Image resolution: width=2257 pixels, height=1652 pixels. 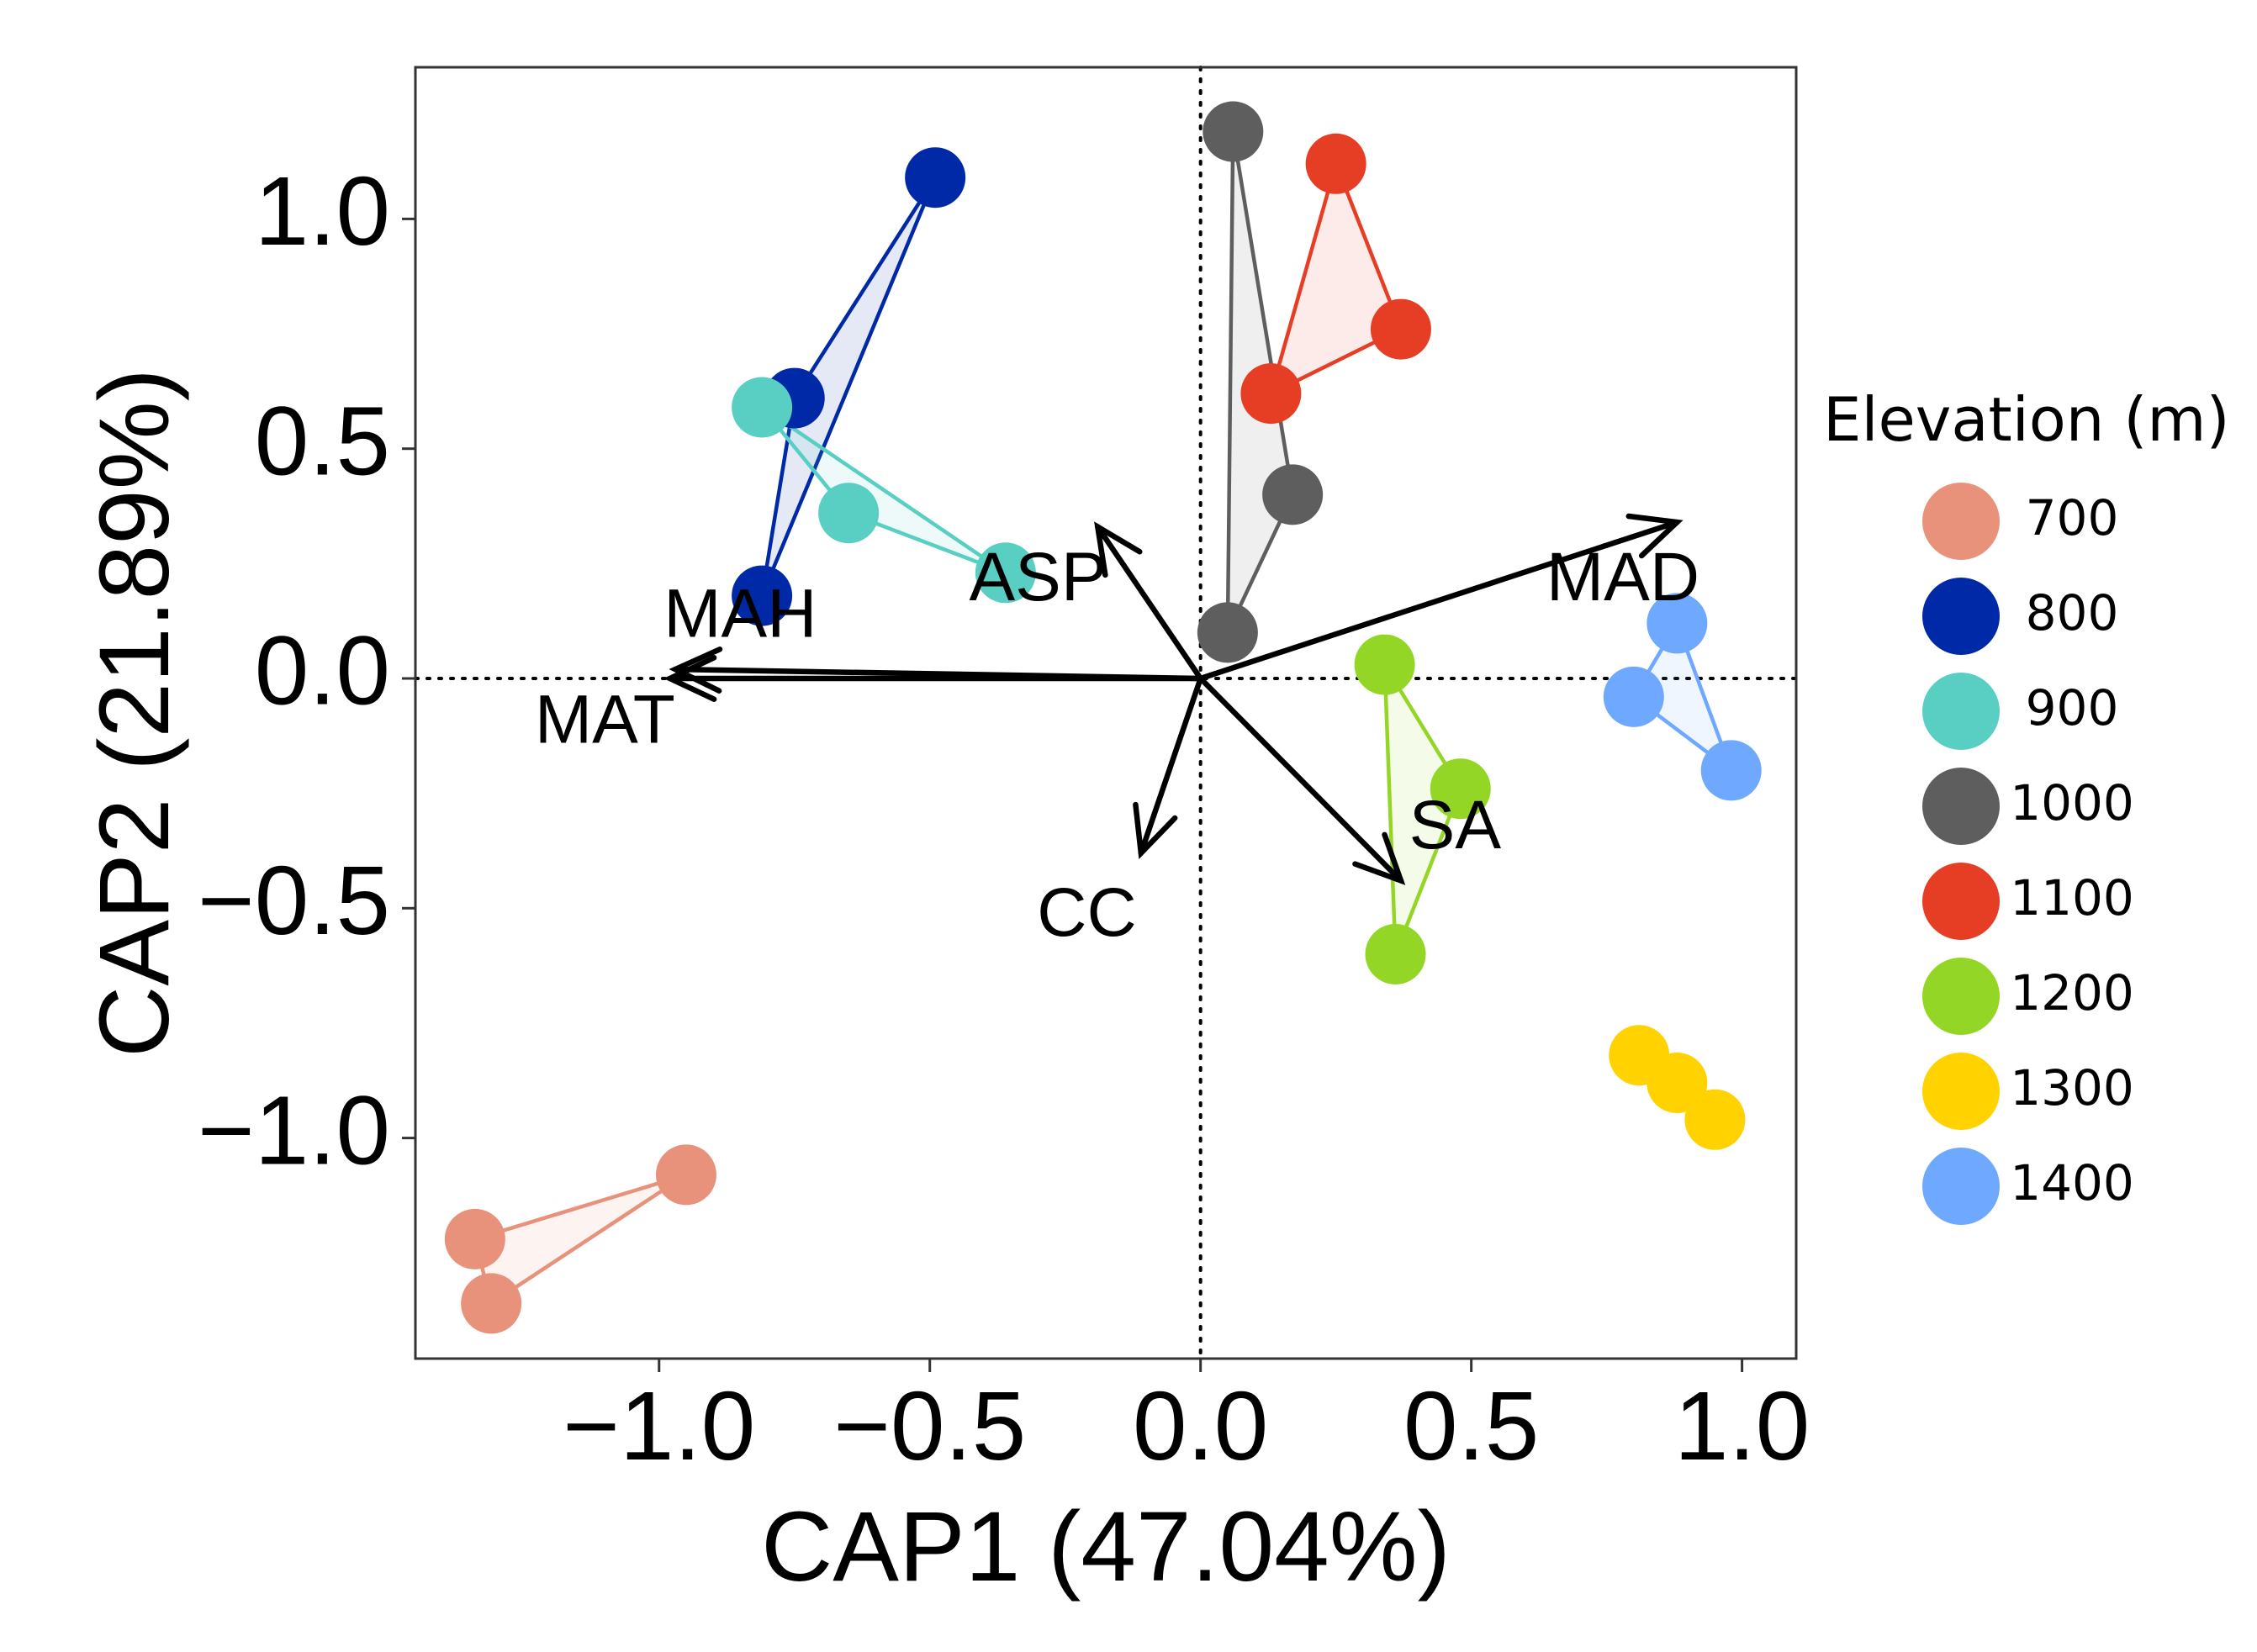 I want to click on legend-label-900: 900, so click(x=2072, y=707).